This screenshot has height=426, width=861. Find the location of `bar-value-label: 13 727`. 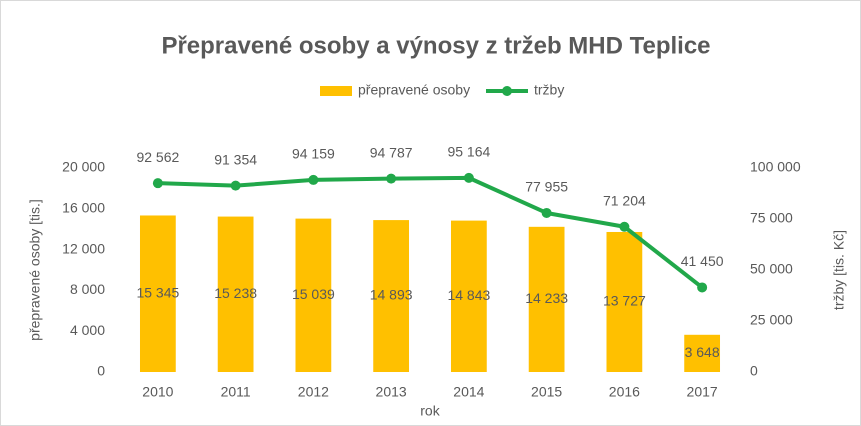

bar-value-label: 13 727 is located at coordinates (624, 301).